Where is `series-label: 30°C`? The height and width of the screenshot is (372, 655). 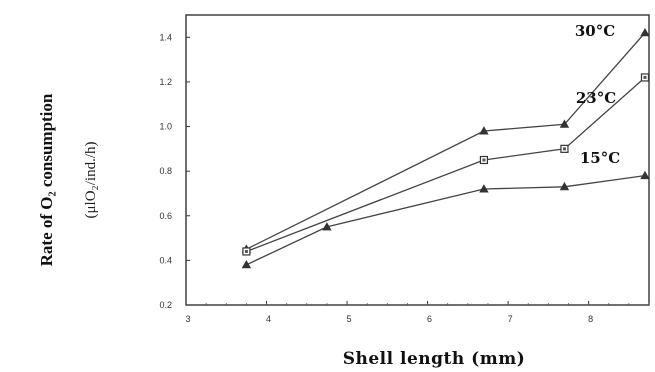 series-label: 30°C is located at coordinates (595, 31).